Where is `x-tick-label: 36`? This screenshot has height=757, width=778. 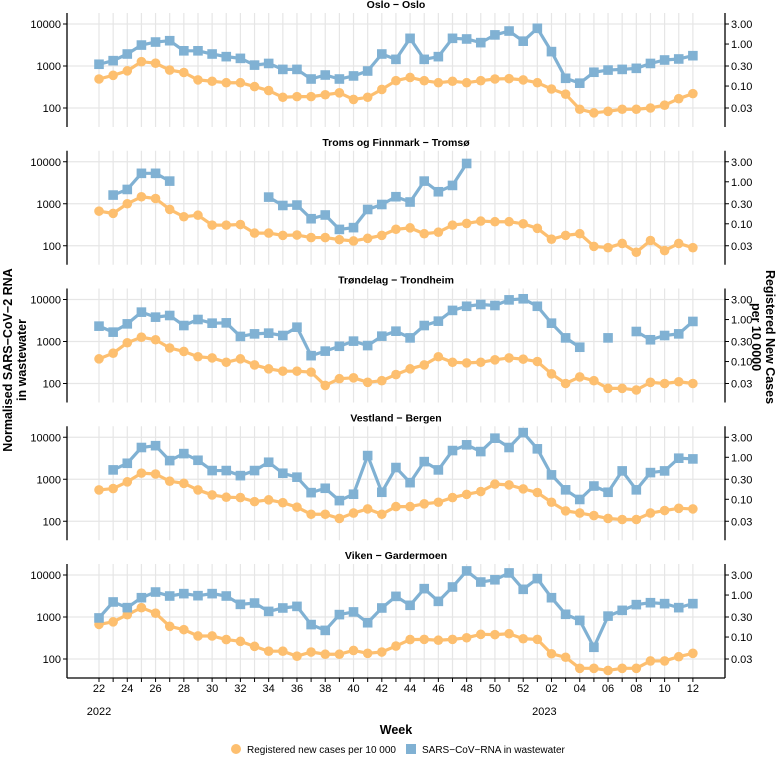
x-tick-label: 36 is located at coordinates (297, 689).